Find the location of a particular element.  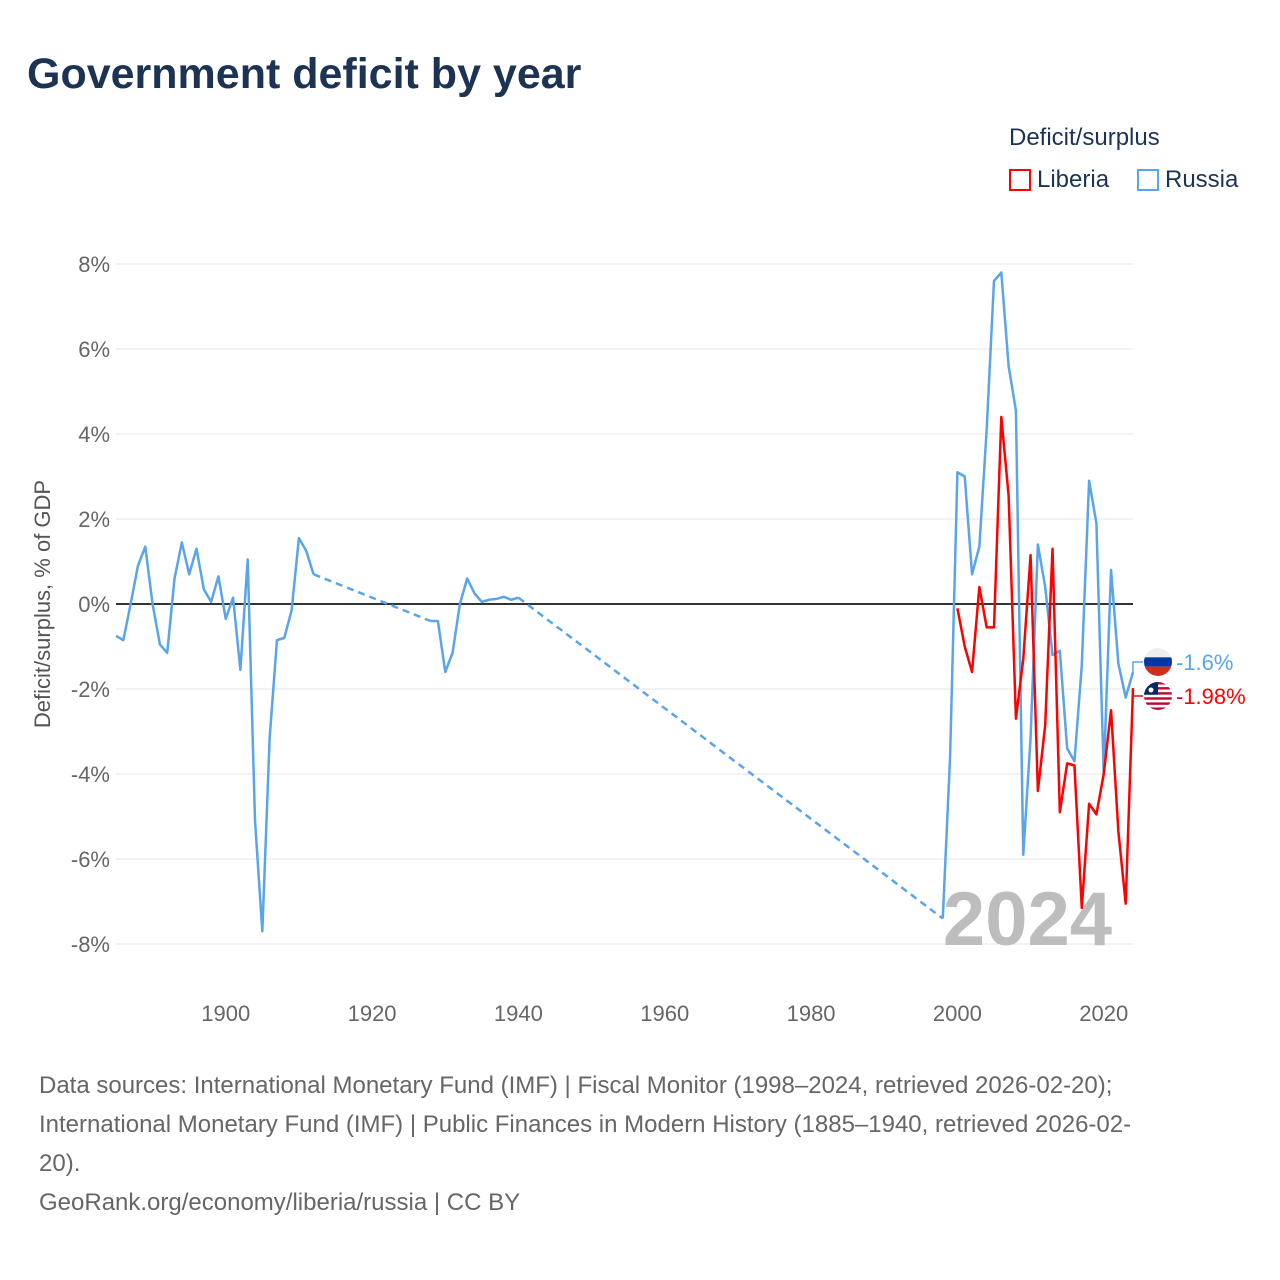

legend-swatch-russia is located at coordinates (1148, 180).